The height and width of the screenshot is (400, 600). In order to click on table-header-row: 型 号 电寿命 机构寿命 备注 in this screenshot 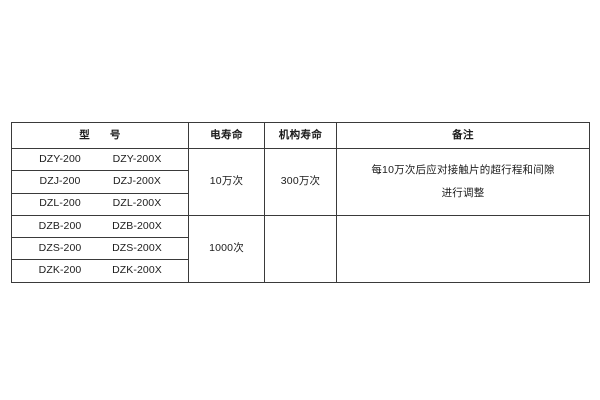, I will do `click(300, 135)`.